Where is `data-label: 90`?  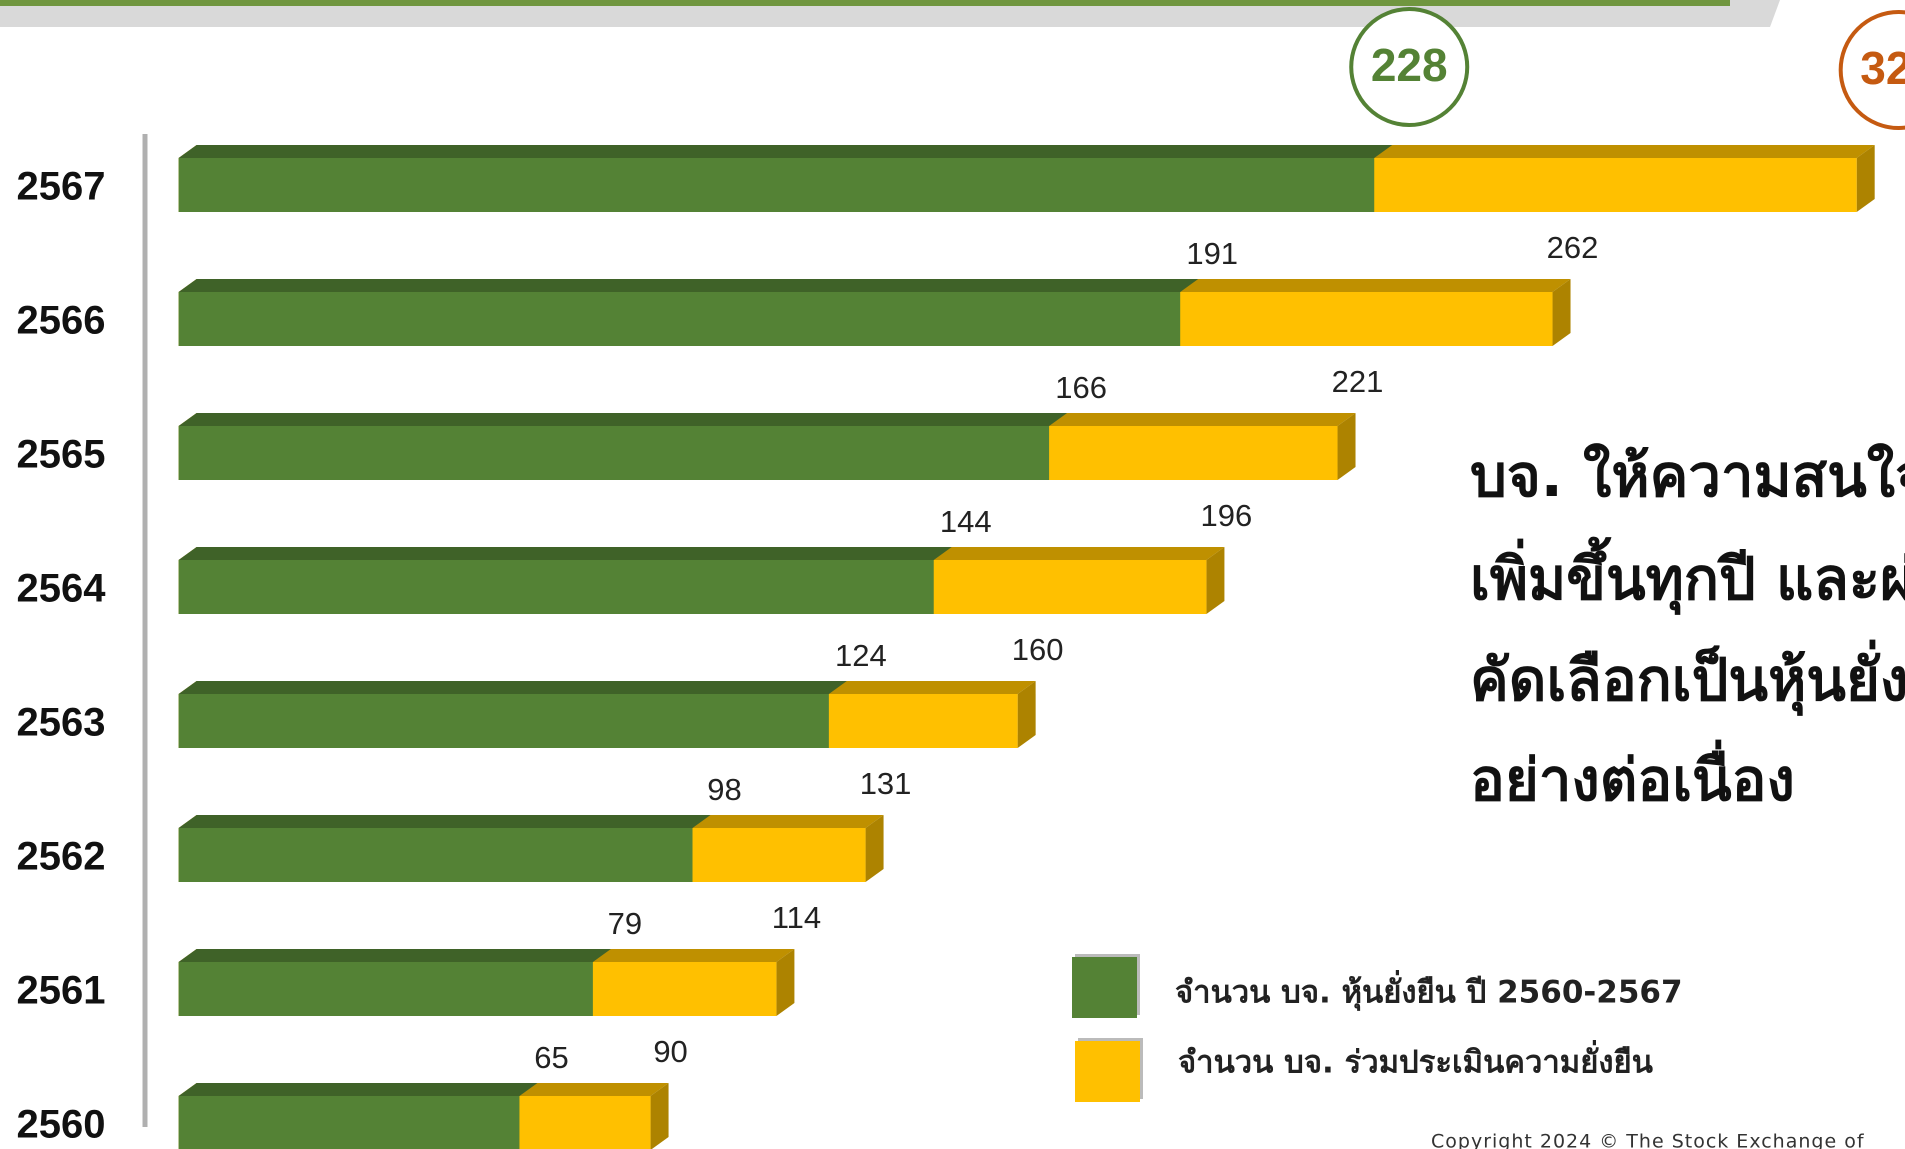
data-label: 90 is located at coordinates (670, 1051).